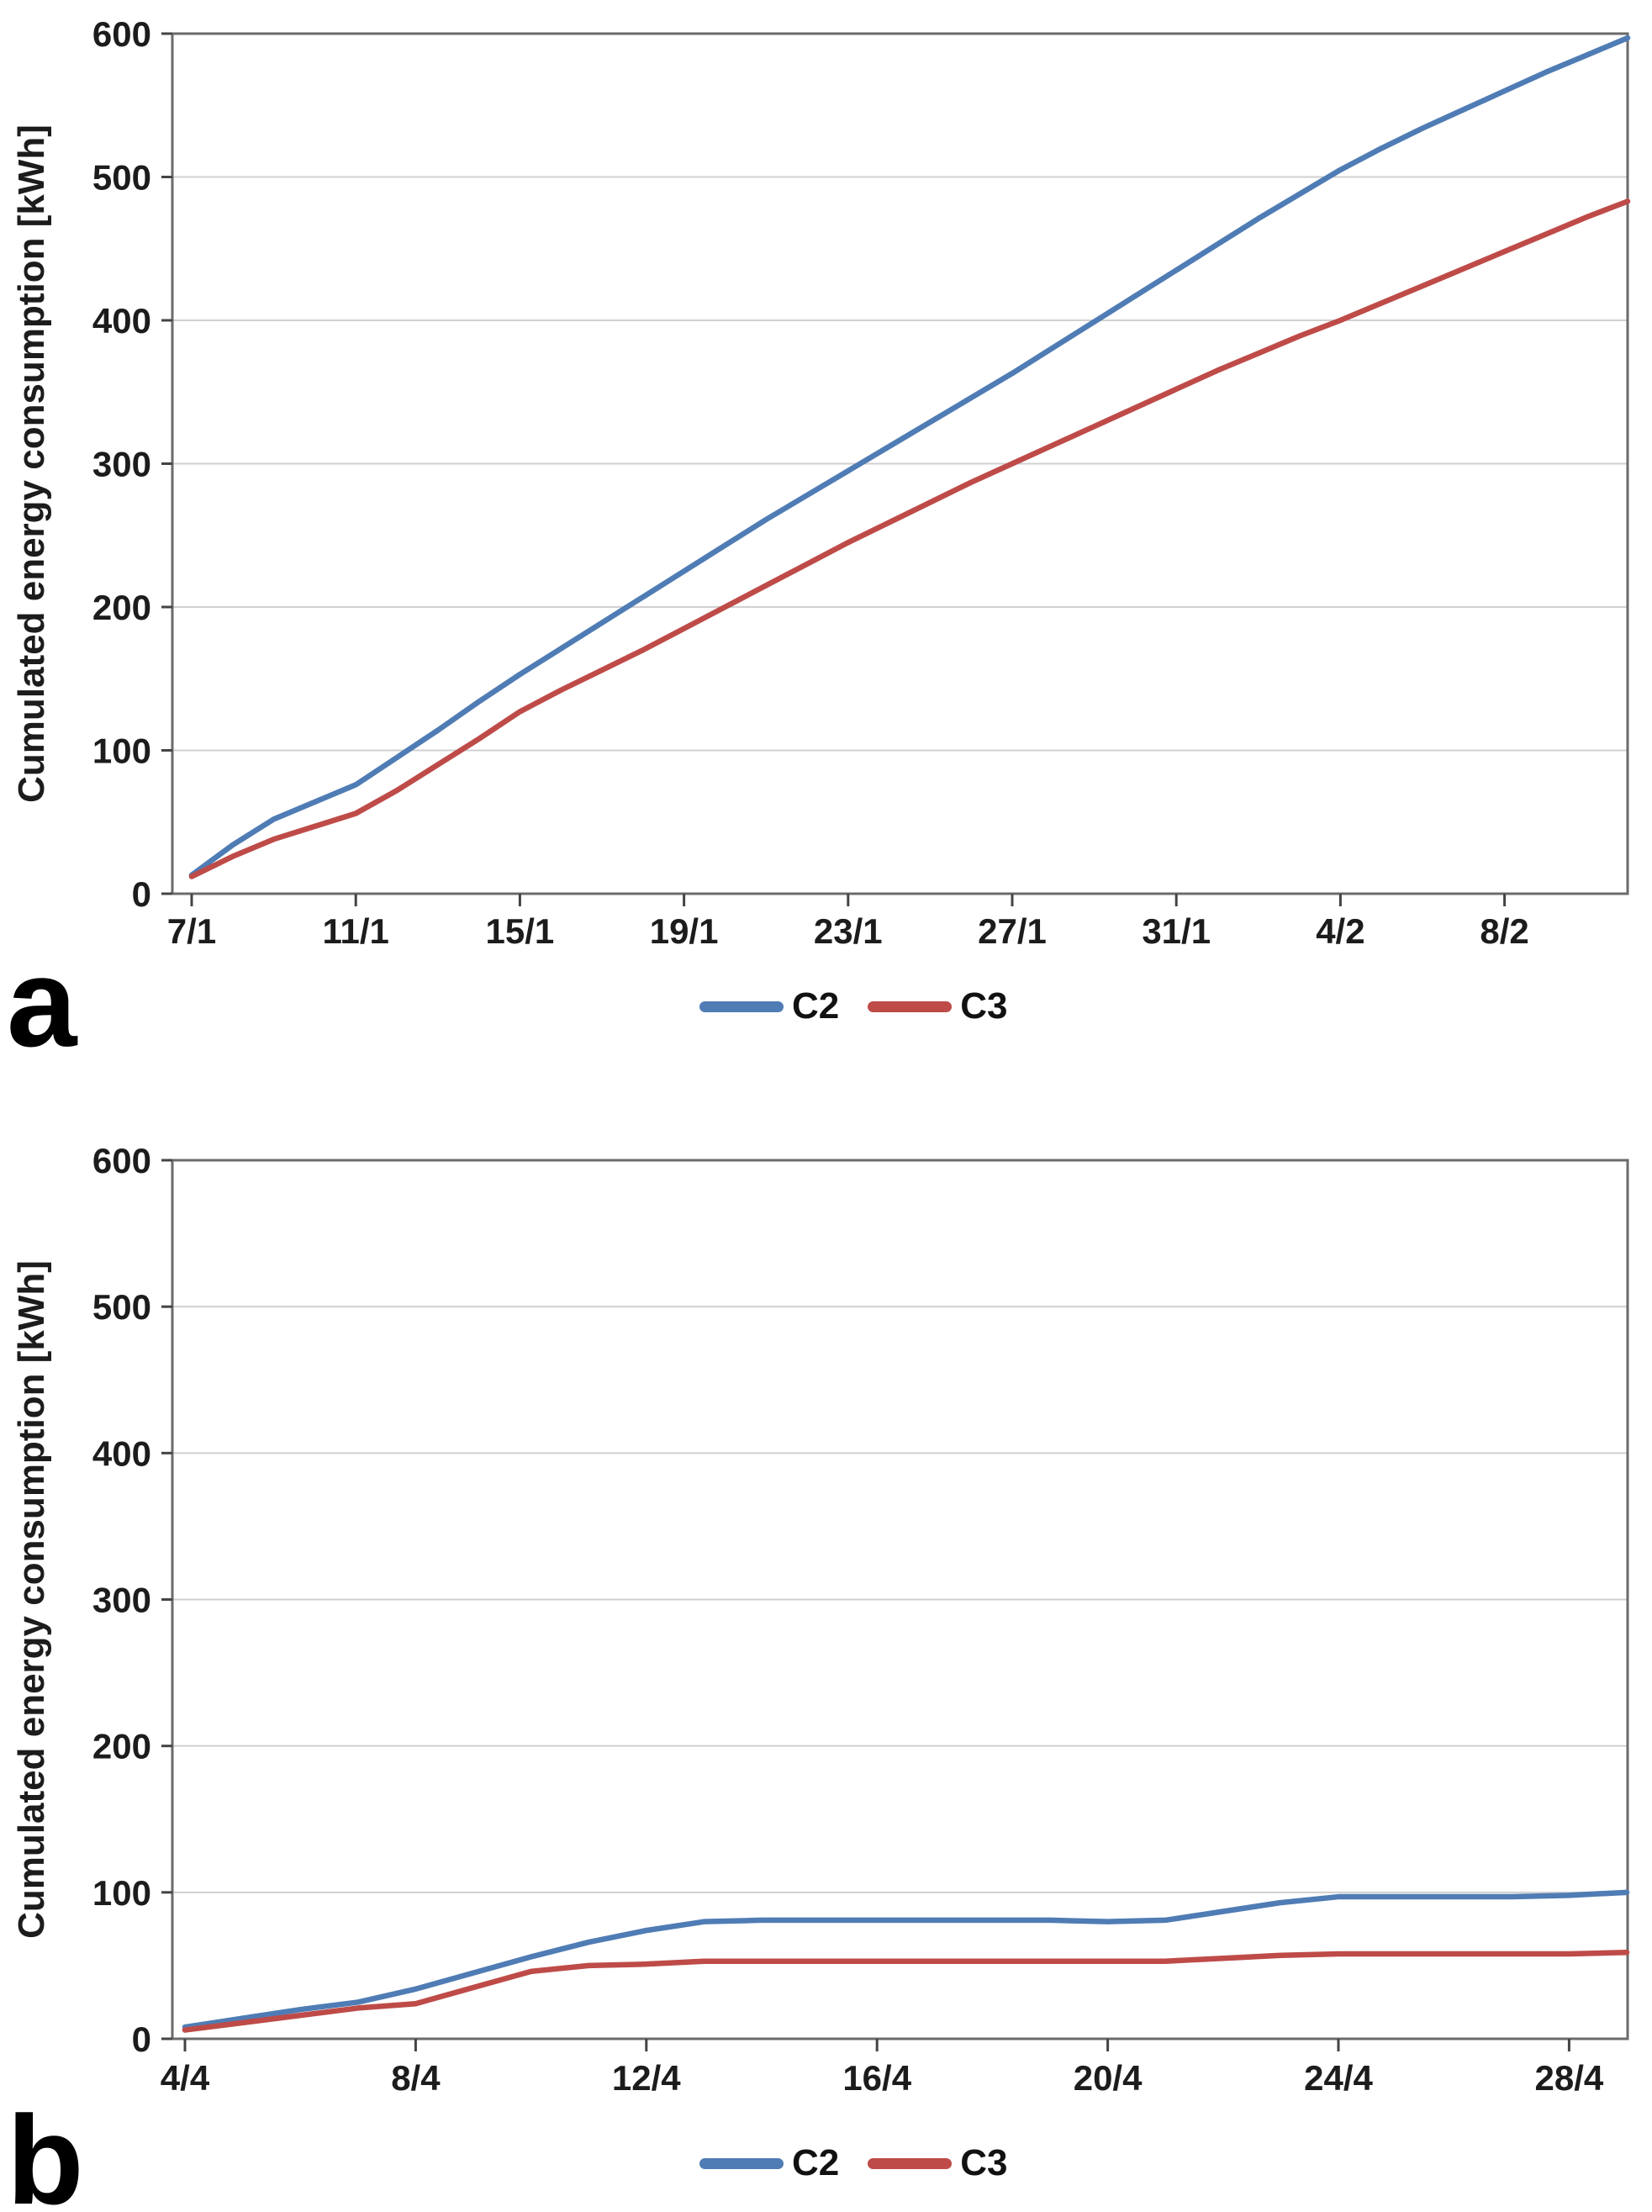  Describe the element at coordinates (1338, 2078) in the screenshot. I see `x-tick-label: 24/4` at that location.